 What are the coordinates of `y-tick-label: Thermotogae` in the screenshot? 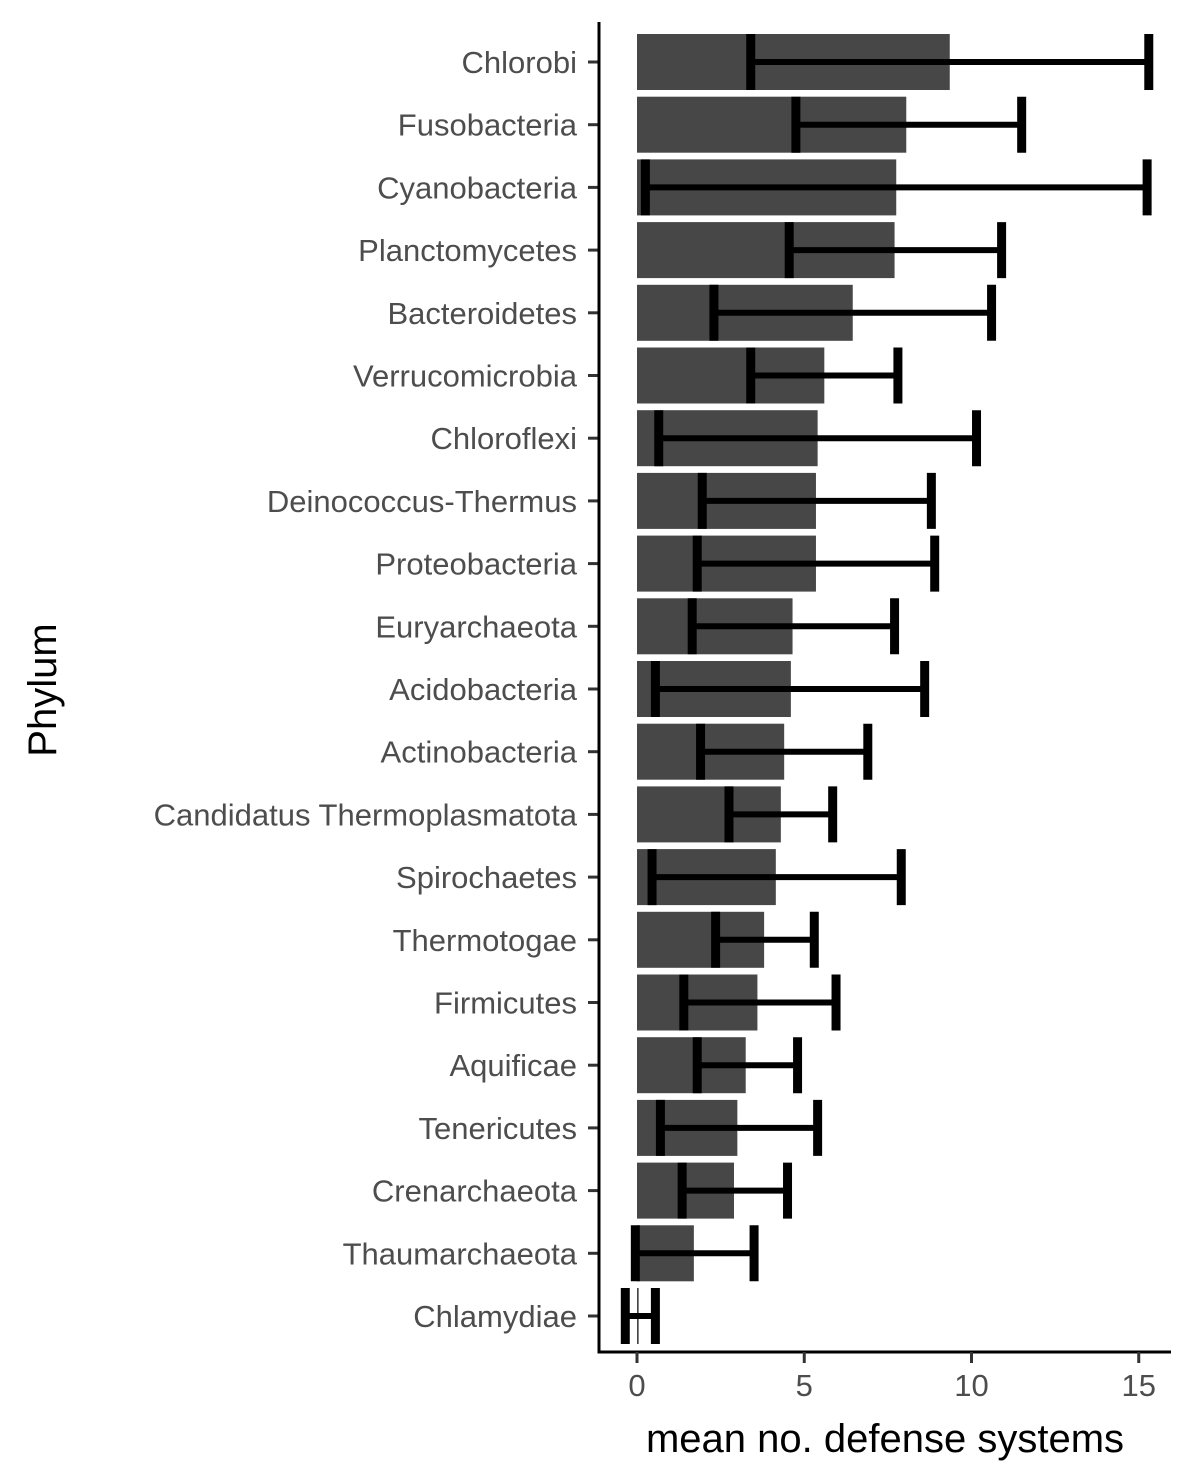 It's located at (485, 940).